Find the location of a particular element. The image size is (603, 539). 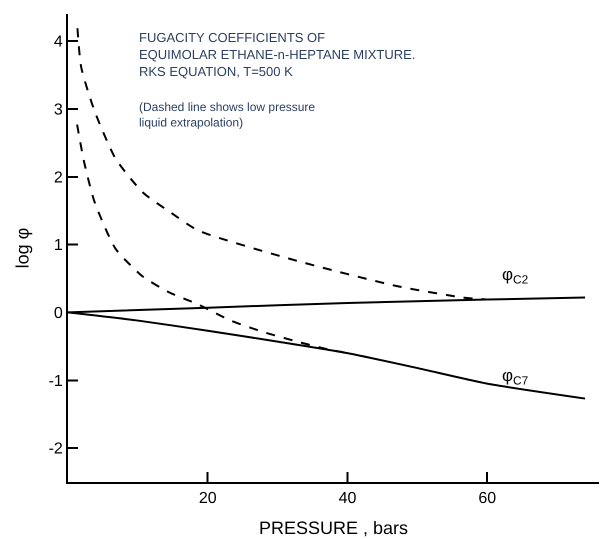

y-tick-label: 2 is located at coordinates (58, 177).